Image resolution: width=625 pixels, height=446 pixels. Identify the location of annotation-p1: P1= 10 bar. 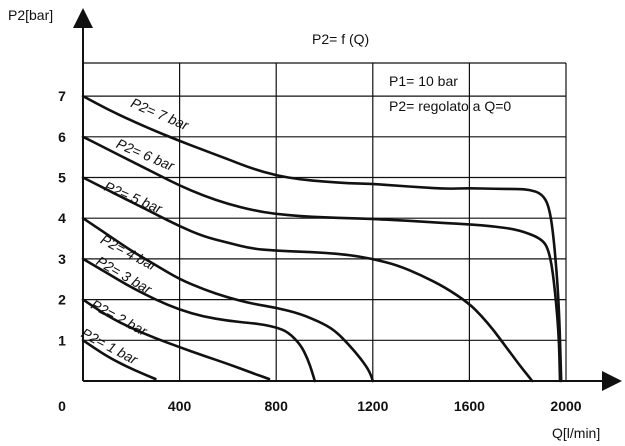
(423, 81).